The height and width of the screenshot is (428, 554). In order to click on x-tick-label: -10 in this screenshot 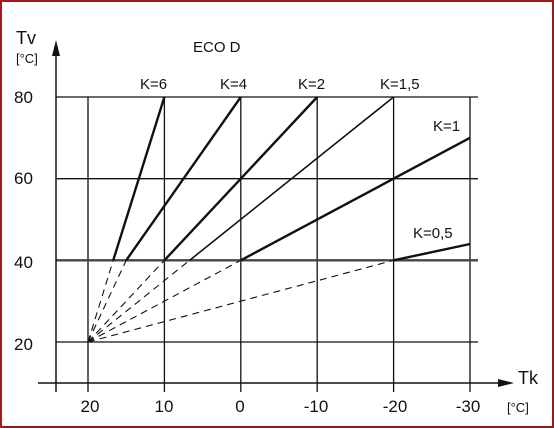, I will do `click(316, 406)`.